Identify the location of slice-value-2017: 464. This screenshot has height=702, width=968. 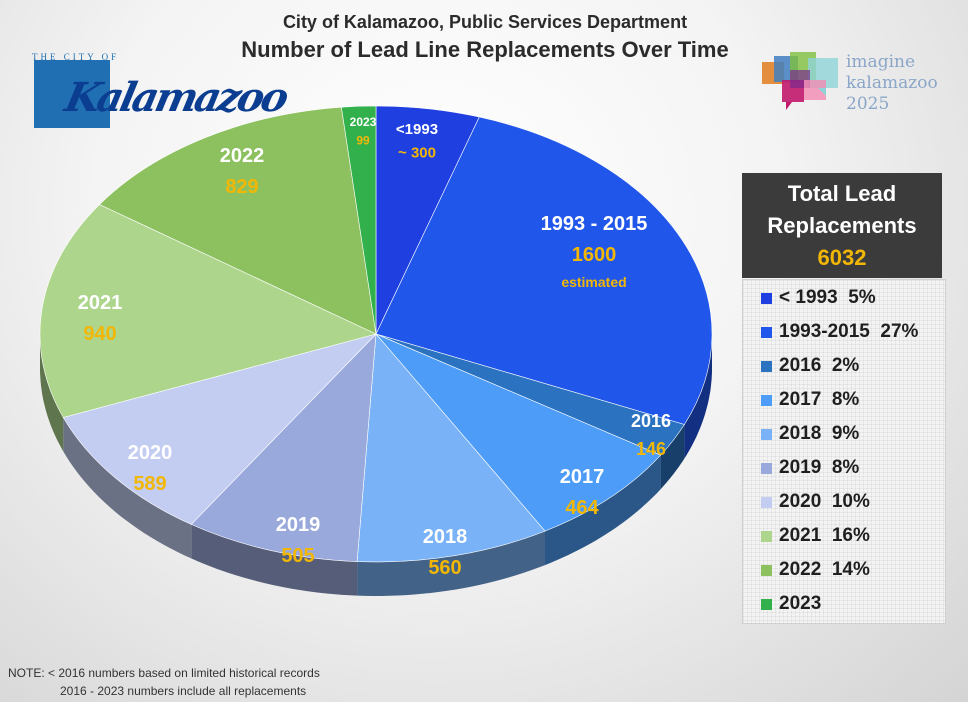
(582, 508).